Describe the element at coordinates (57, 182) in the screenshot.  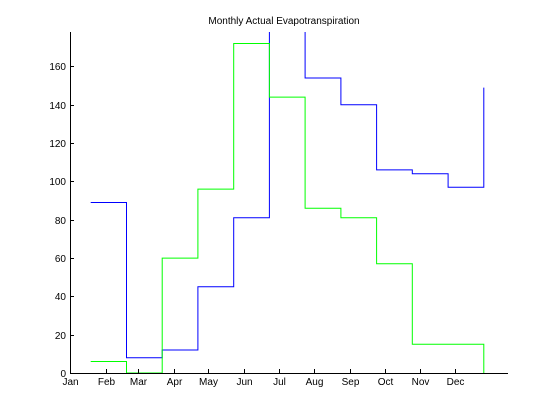
I see `y-tick-label: 100` at that location.